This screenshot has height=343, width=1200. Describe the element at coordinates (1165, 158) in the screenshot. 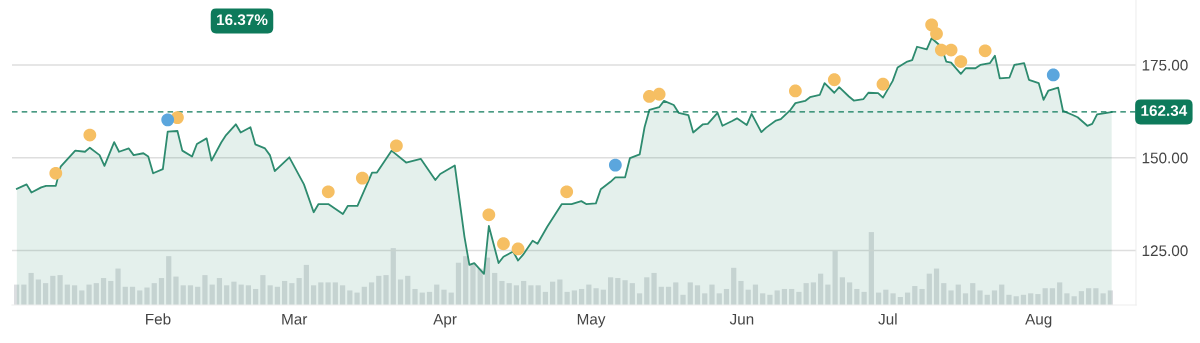

I see `y-tick-label: 150.00` at that location.